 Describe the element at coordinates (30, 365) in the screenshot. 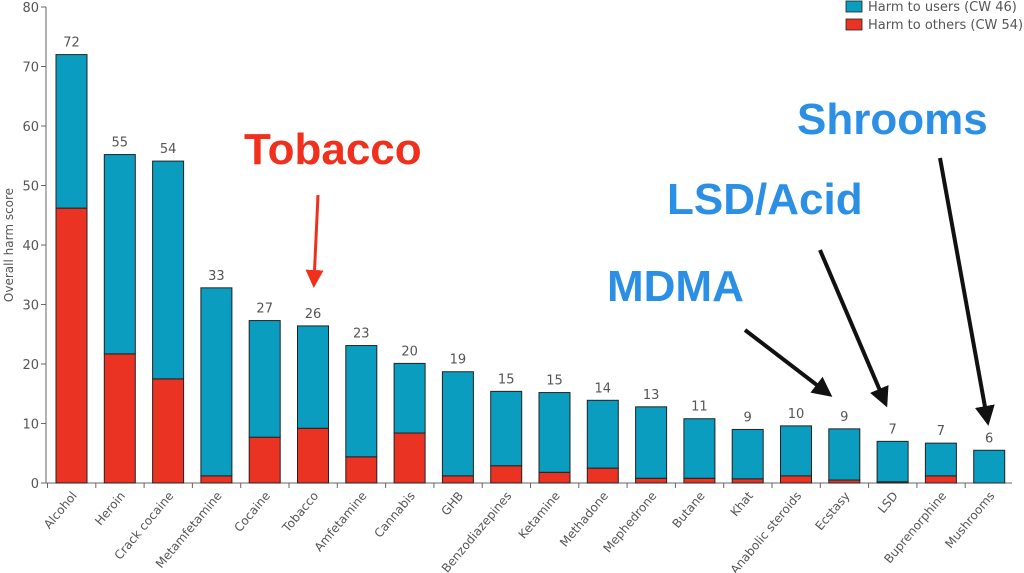

I see `y-tick-label: 20` at that location.